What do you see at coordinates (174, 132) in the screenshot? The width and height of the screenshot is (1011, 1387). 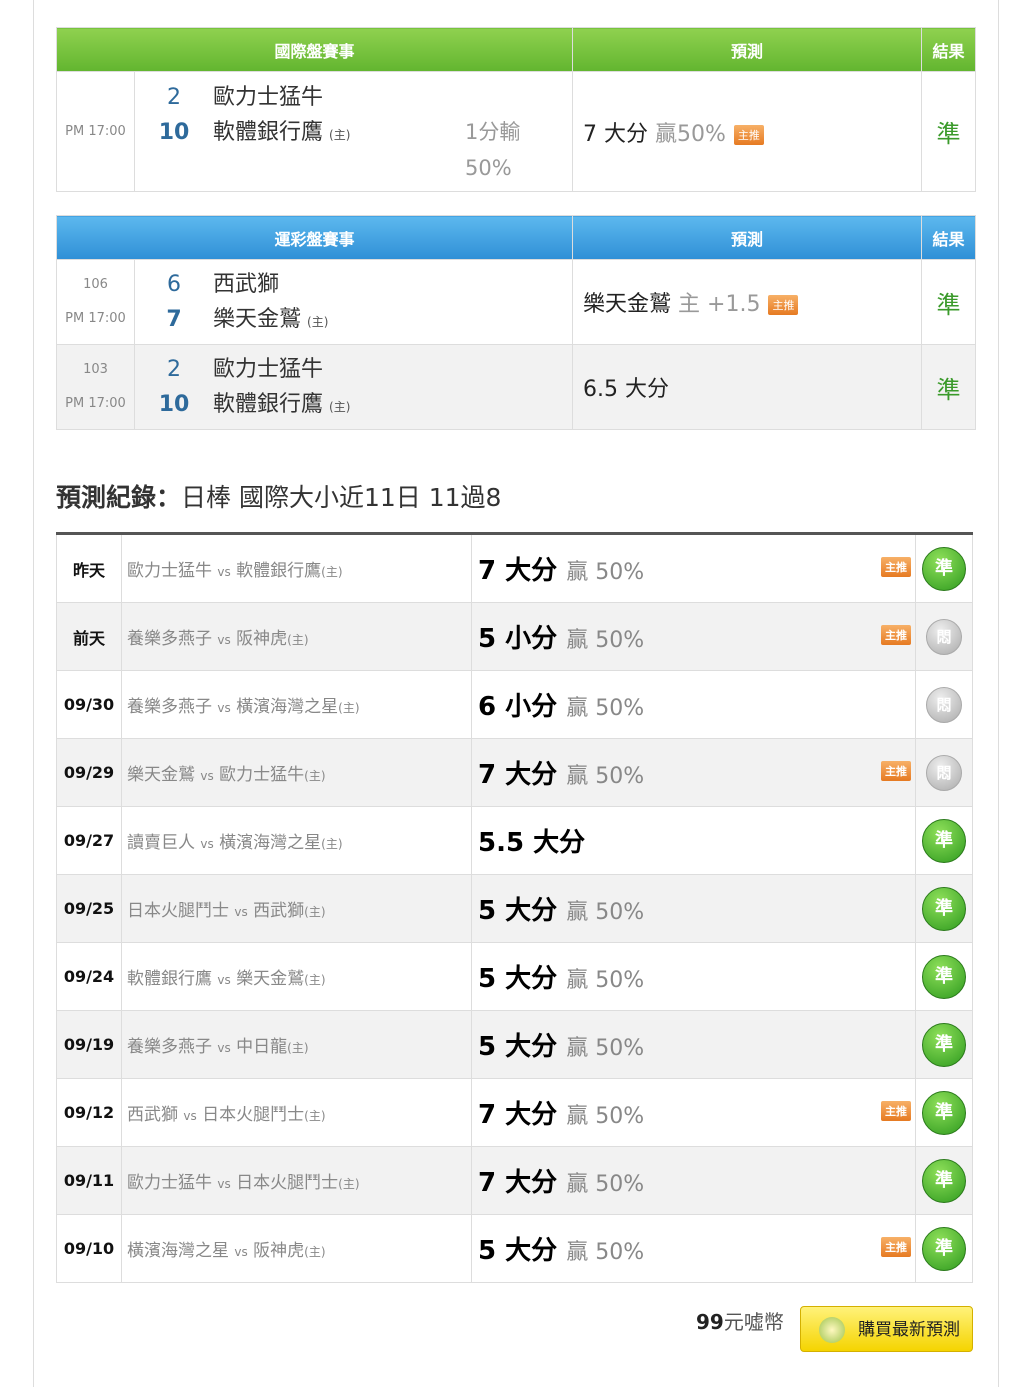 I see `home-score: 10` at bounding box center [174, 132].